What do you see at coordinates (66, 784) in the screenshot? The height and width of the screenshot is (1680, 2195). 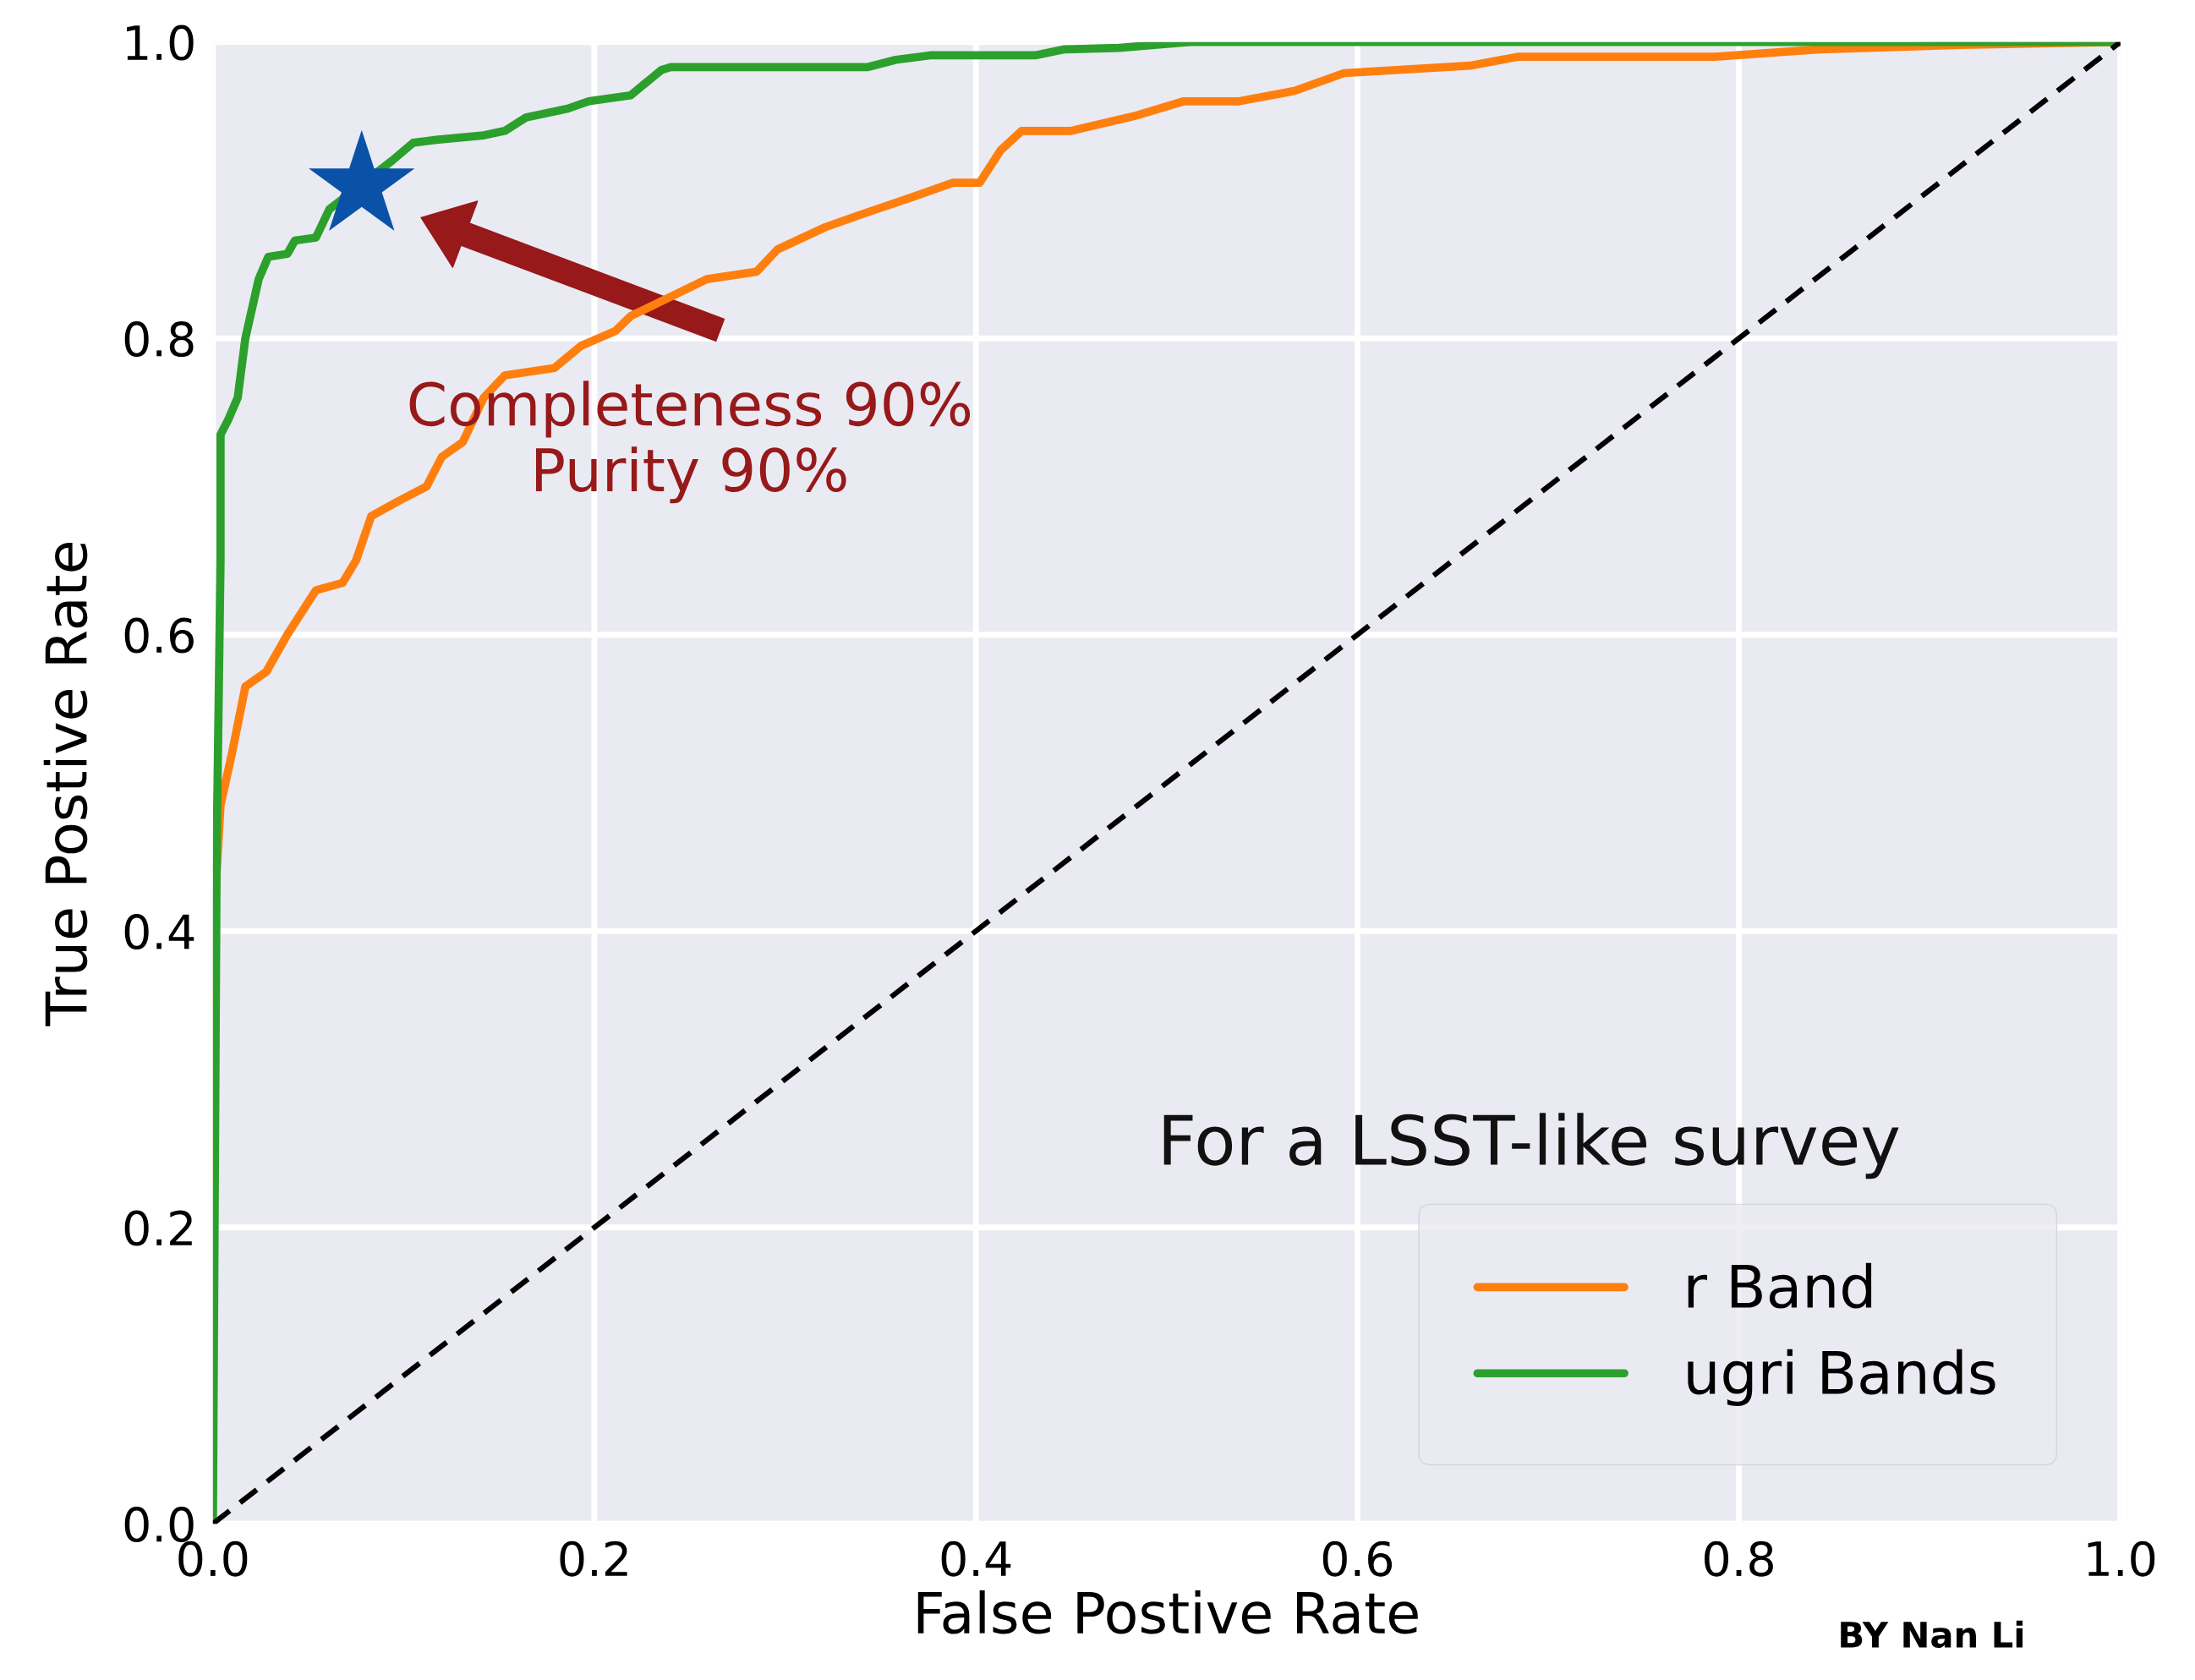 I see `y-axis-title: True Postive Rate` at bounding box center [66, 784].